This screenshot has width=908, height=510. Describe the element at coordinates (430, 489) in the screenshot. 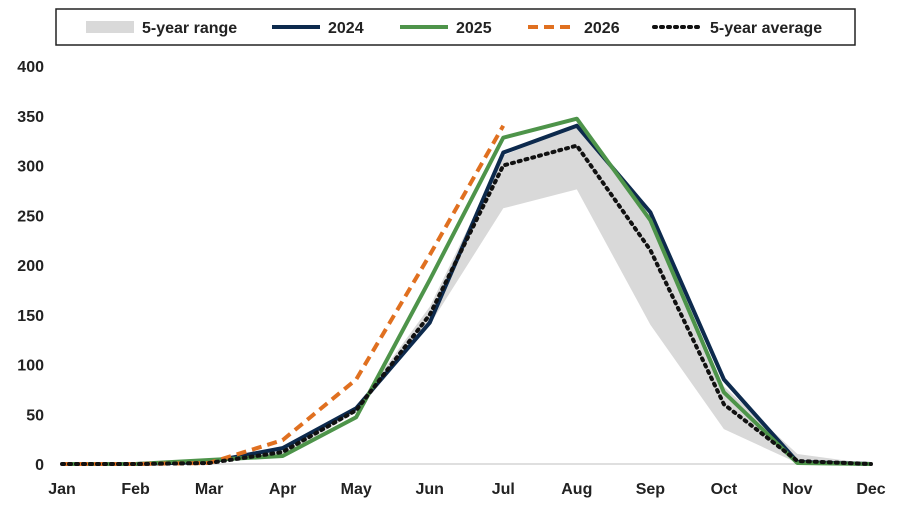

I see `x-tick-label: Jun` at that location.